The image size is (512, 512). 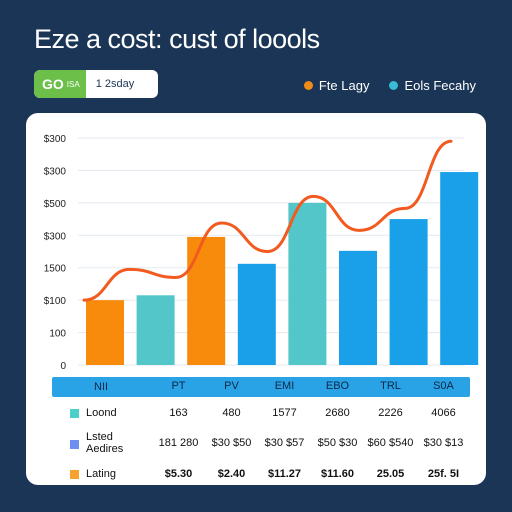 What do you see at coordinates (115, 84) in the screenshot?
I see `date-label: 1 2sday` at bounding box center [115, 84].